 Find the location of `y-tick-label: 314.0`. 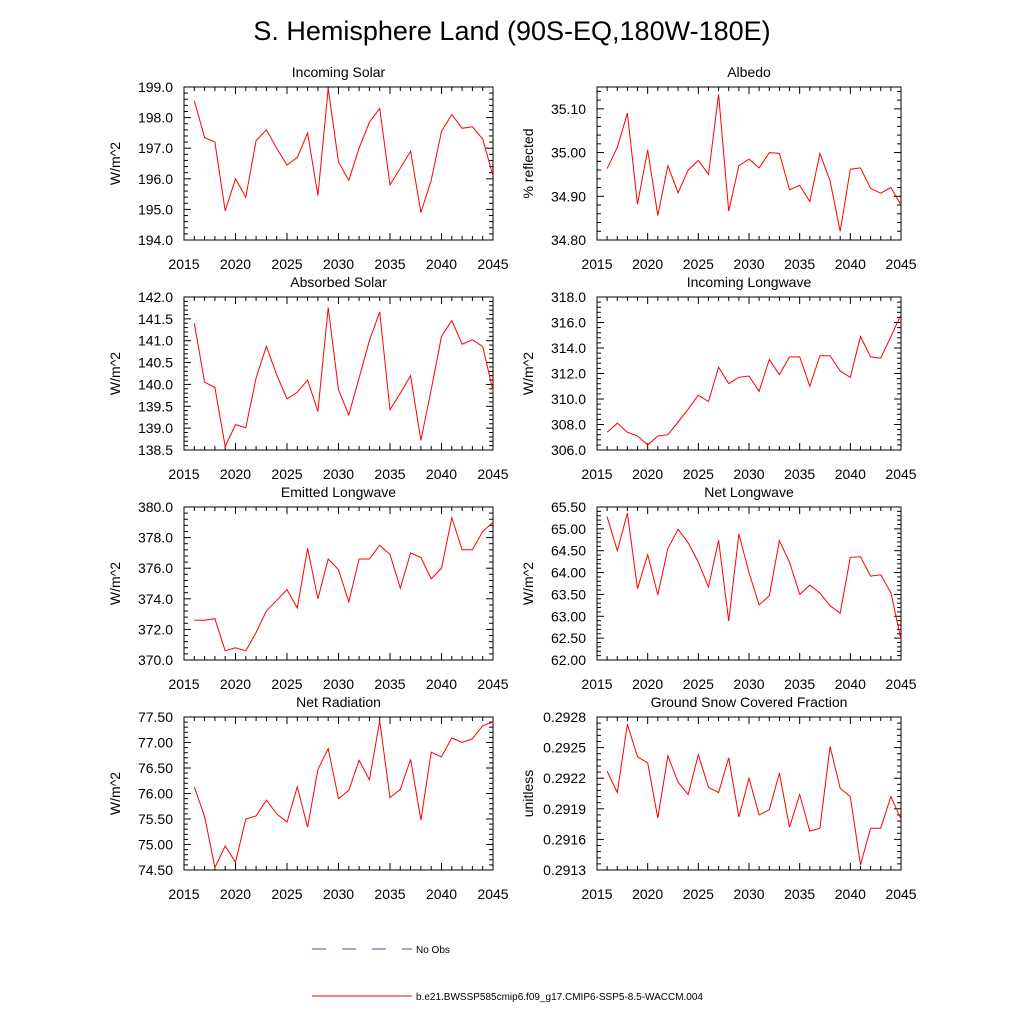

y-tick-label: 314.0 is located at coordinates (568, 348).